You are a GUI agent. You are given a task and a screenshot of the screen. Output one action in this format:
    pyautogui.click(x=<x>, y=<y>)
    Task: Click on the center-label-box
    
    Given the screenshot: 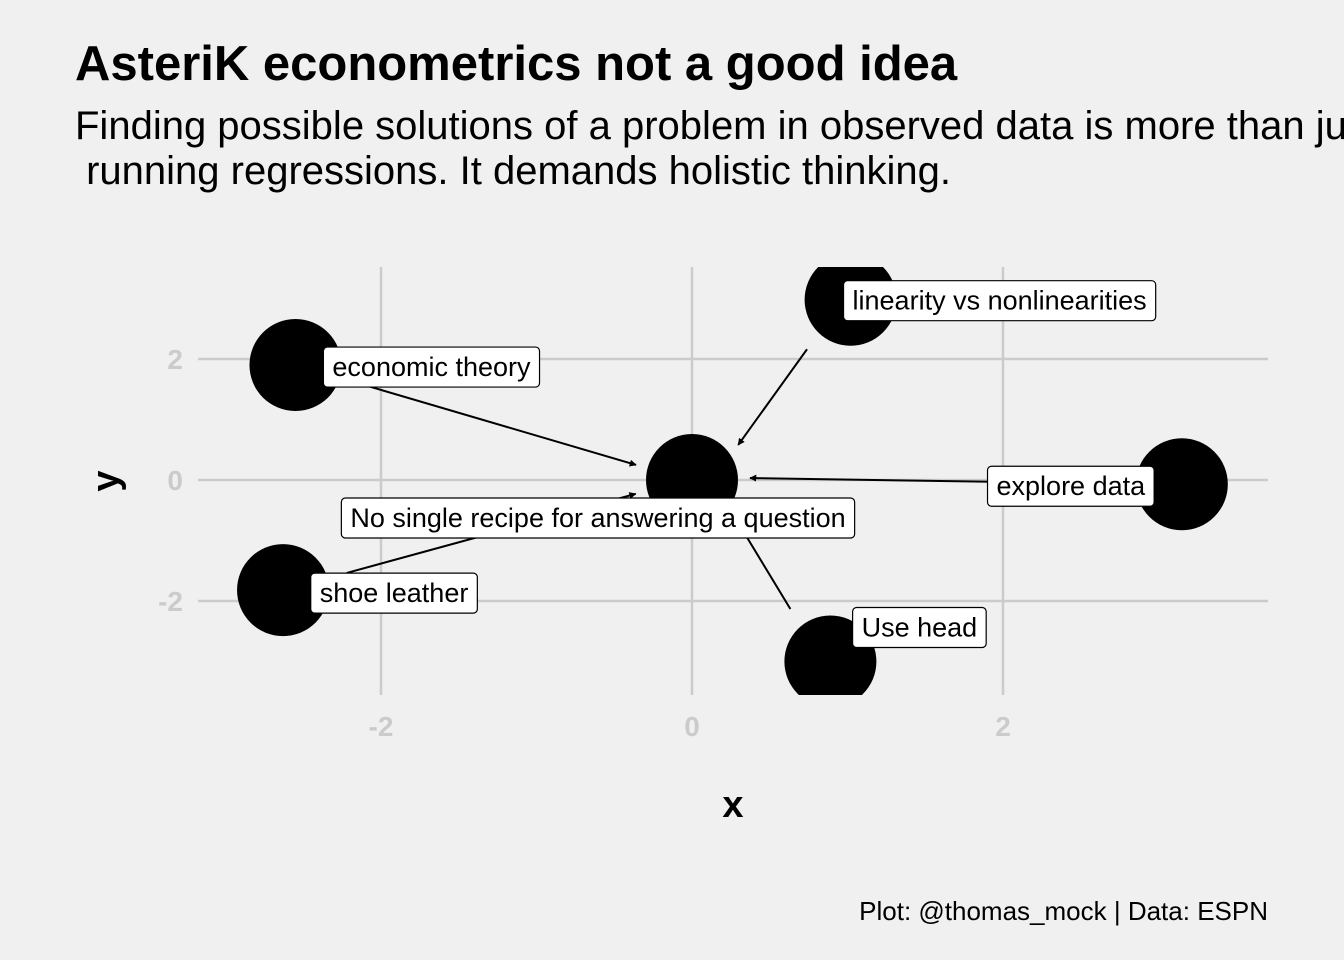 What is the action you would take?
    pyautogui.click(x=598, y=518)
    